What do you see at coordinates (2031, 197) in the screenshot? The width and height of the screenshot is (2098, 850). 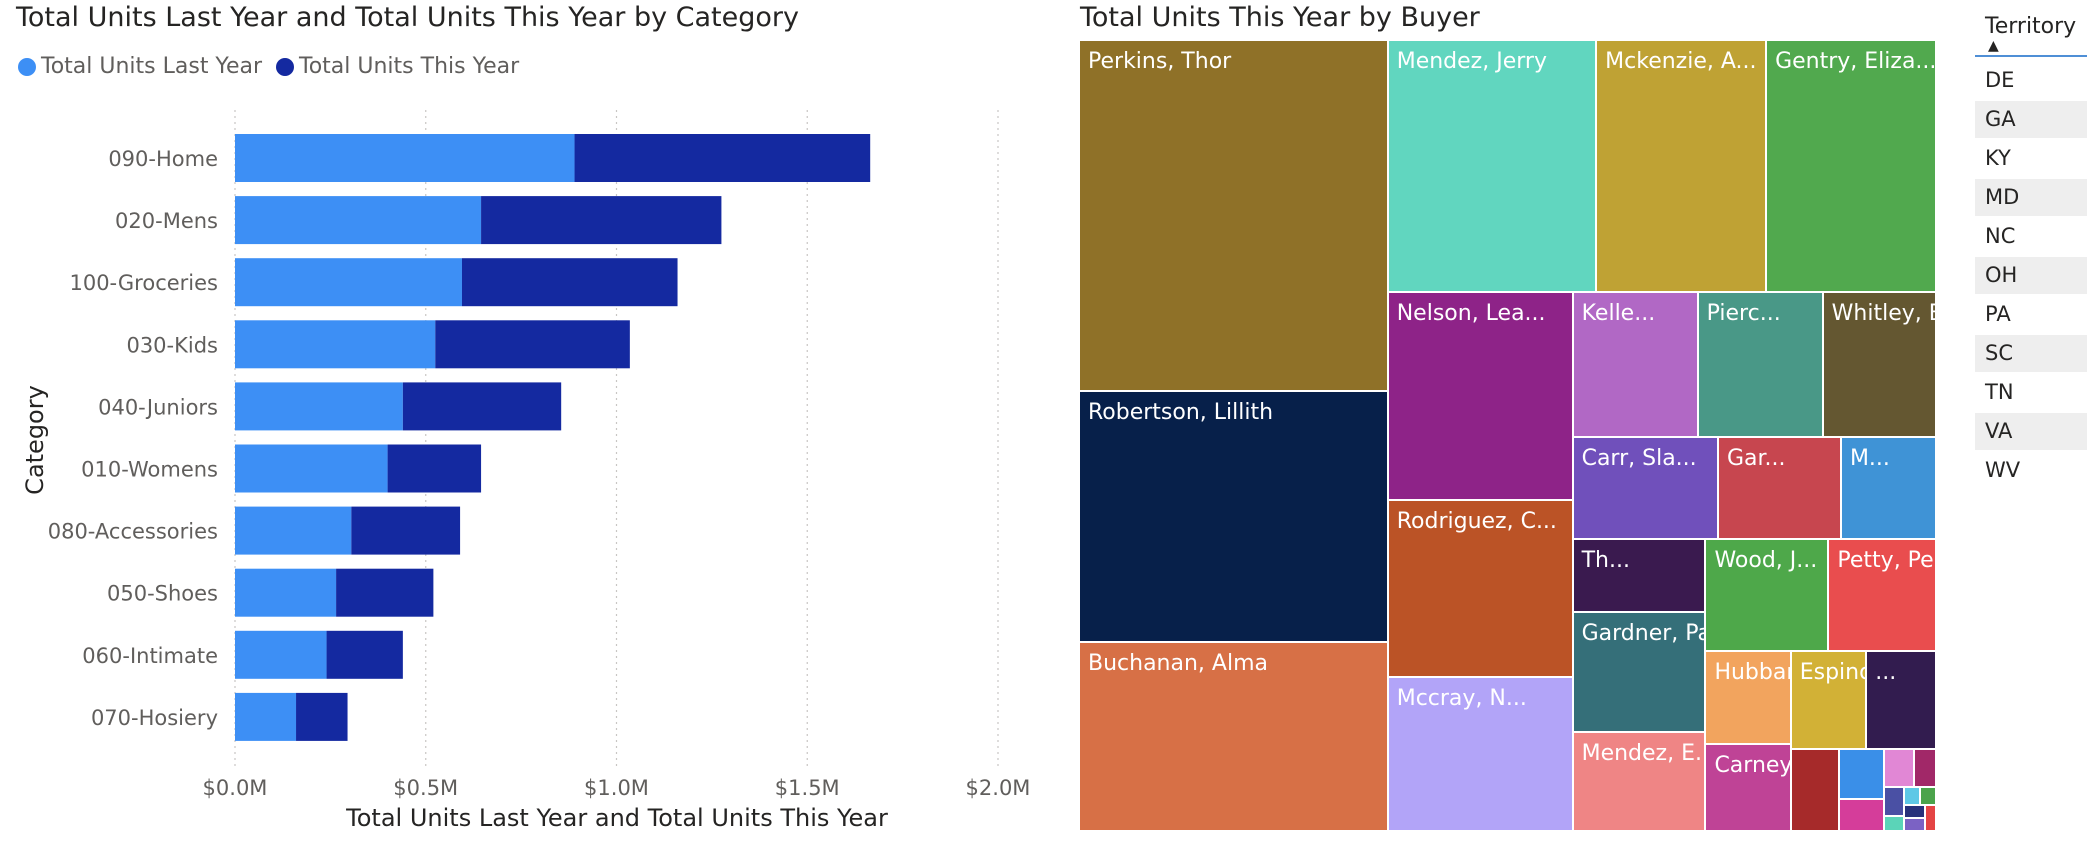 I see `slicer-item-md: MD` at bounding box center [2031, 197].